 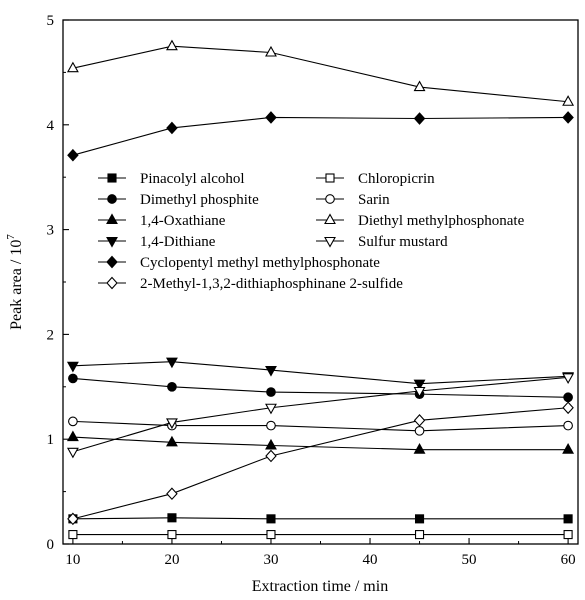 I want to click on legend-item: Diethyl methylphosphonate, so click(x=420, y=221).